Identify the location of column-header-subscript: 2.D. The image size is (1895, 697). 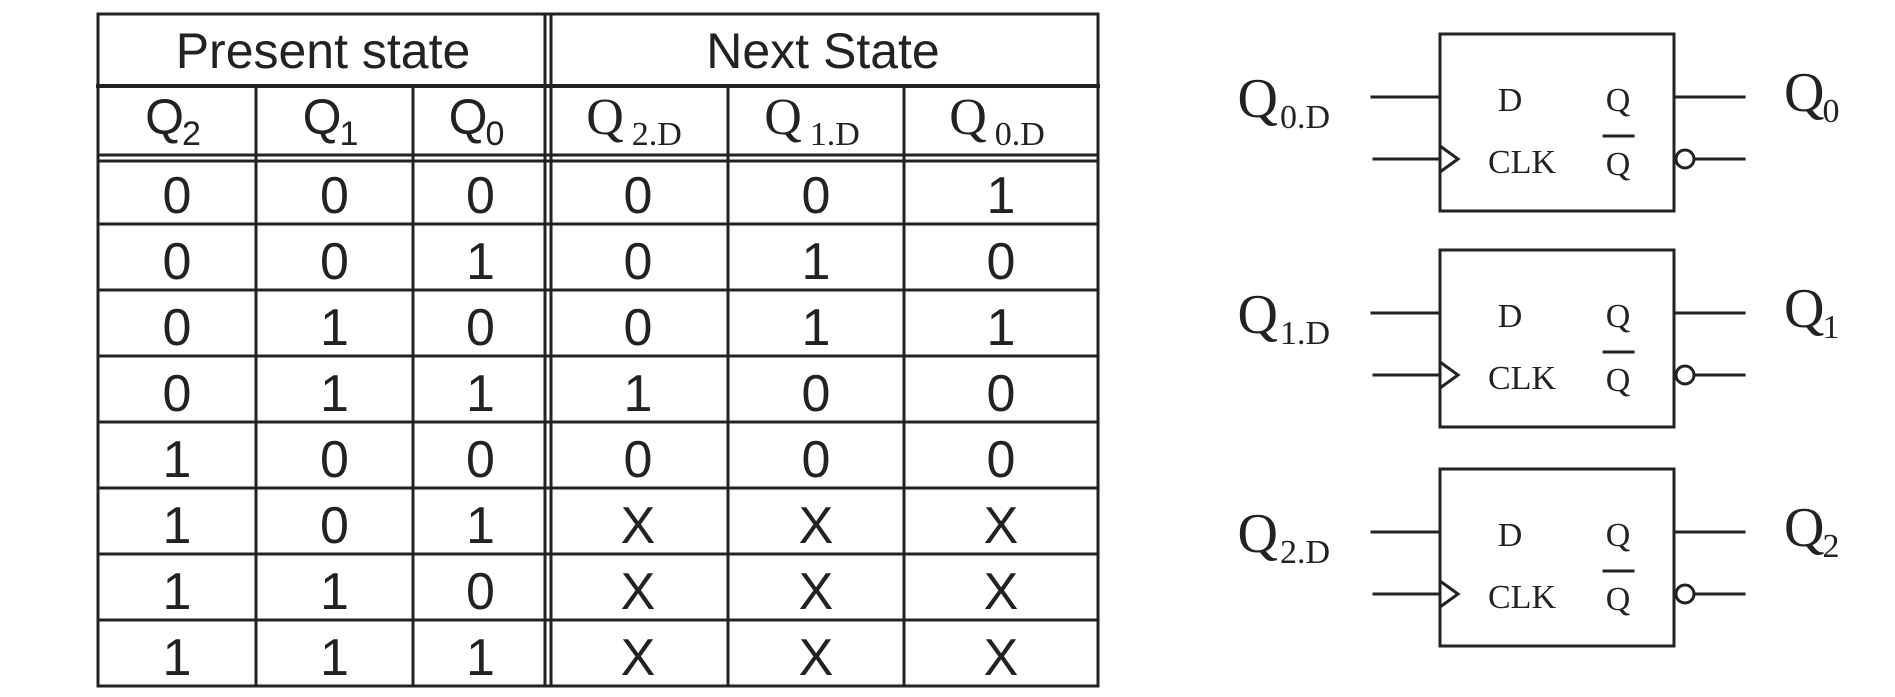
(657, 134).